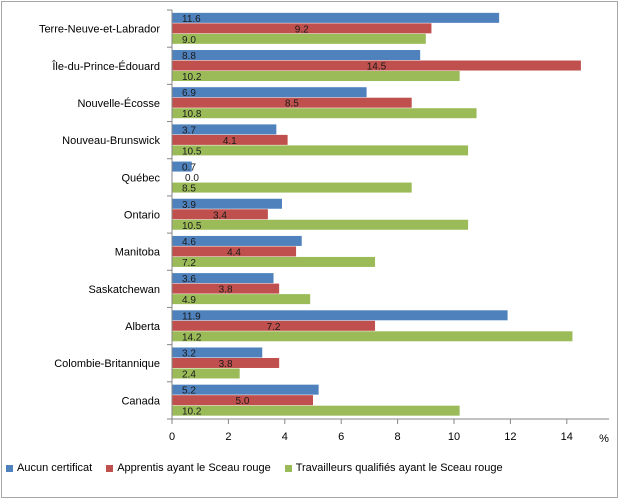  Describe the element at coordinates (189, 93) in the screenshot. I see `data-label: 6.9` at that location.